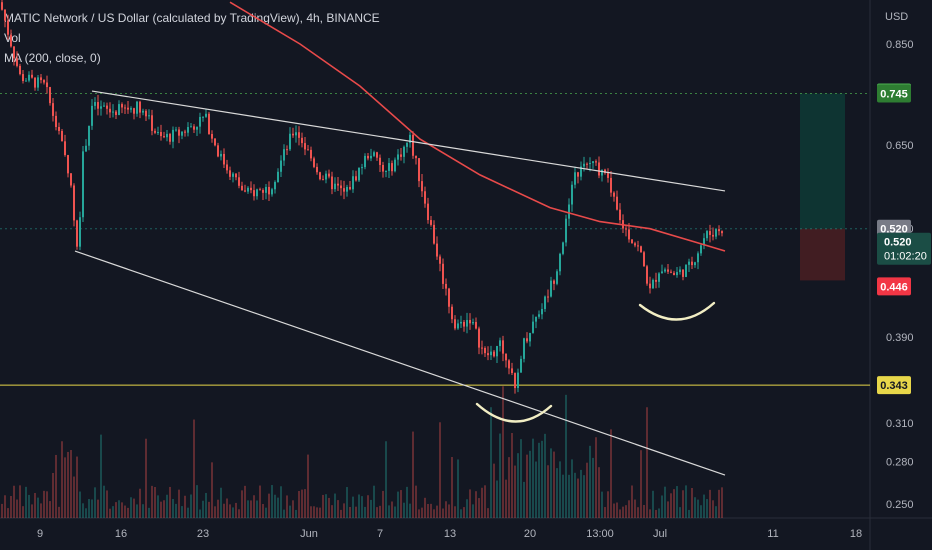  I want to click on x-tick-label: 23, so click(203, 534).